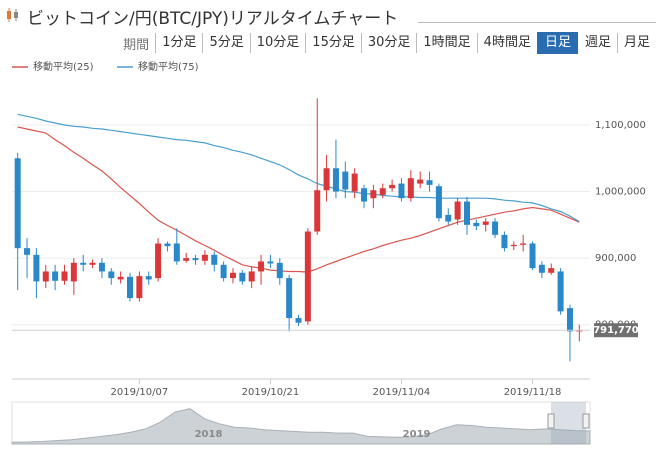 This screenshot has height=456, width=662. What do you see at coordinates (178, 43) in the screenshot?
I see `period-button: 1分足` at bounding box center [178, 43].